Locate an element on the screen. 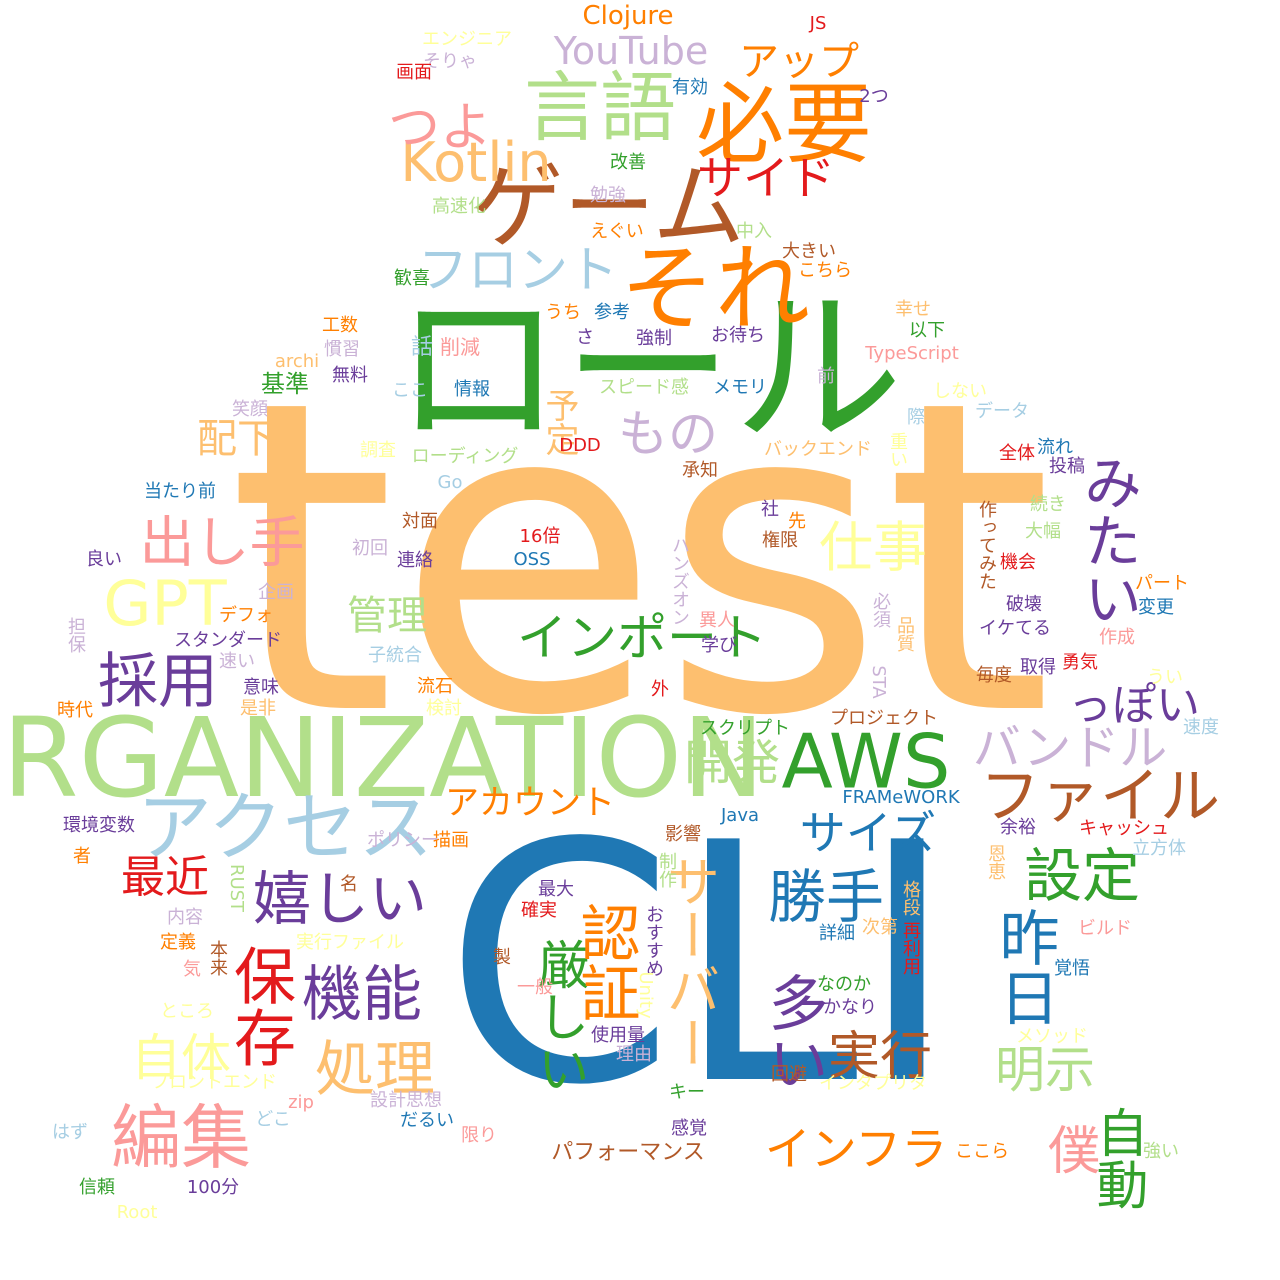  word-item: うち is located at coordinates (563, 312).